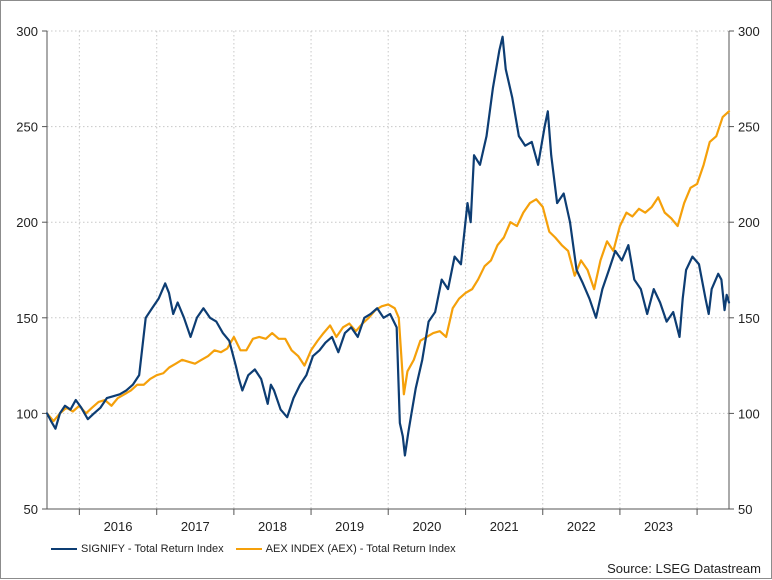 Image resolution: width=772 pixels, height=580 pixels. What do you see at coordinates (152, 549) in the screenshot?
I see `legend-label-signify: SIGNIFY - Total Return Index` at bounding box center [152, 549].